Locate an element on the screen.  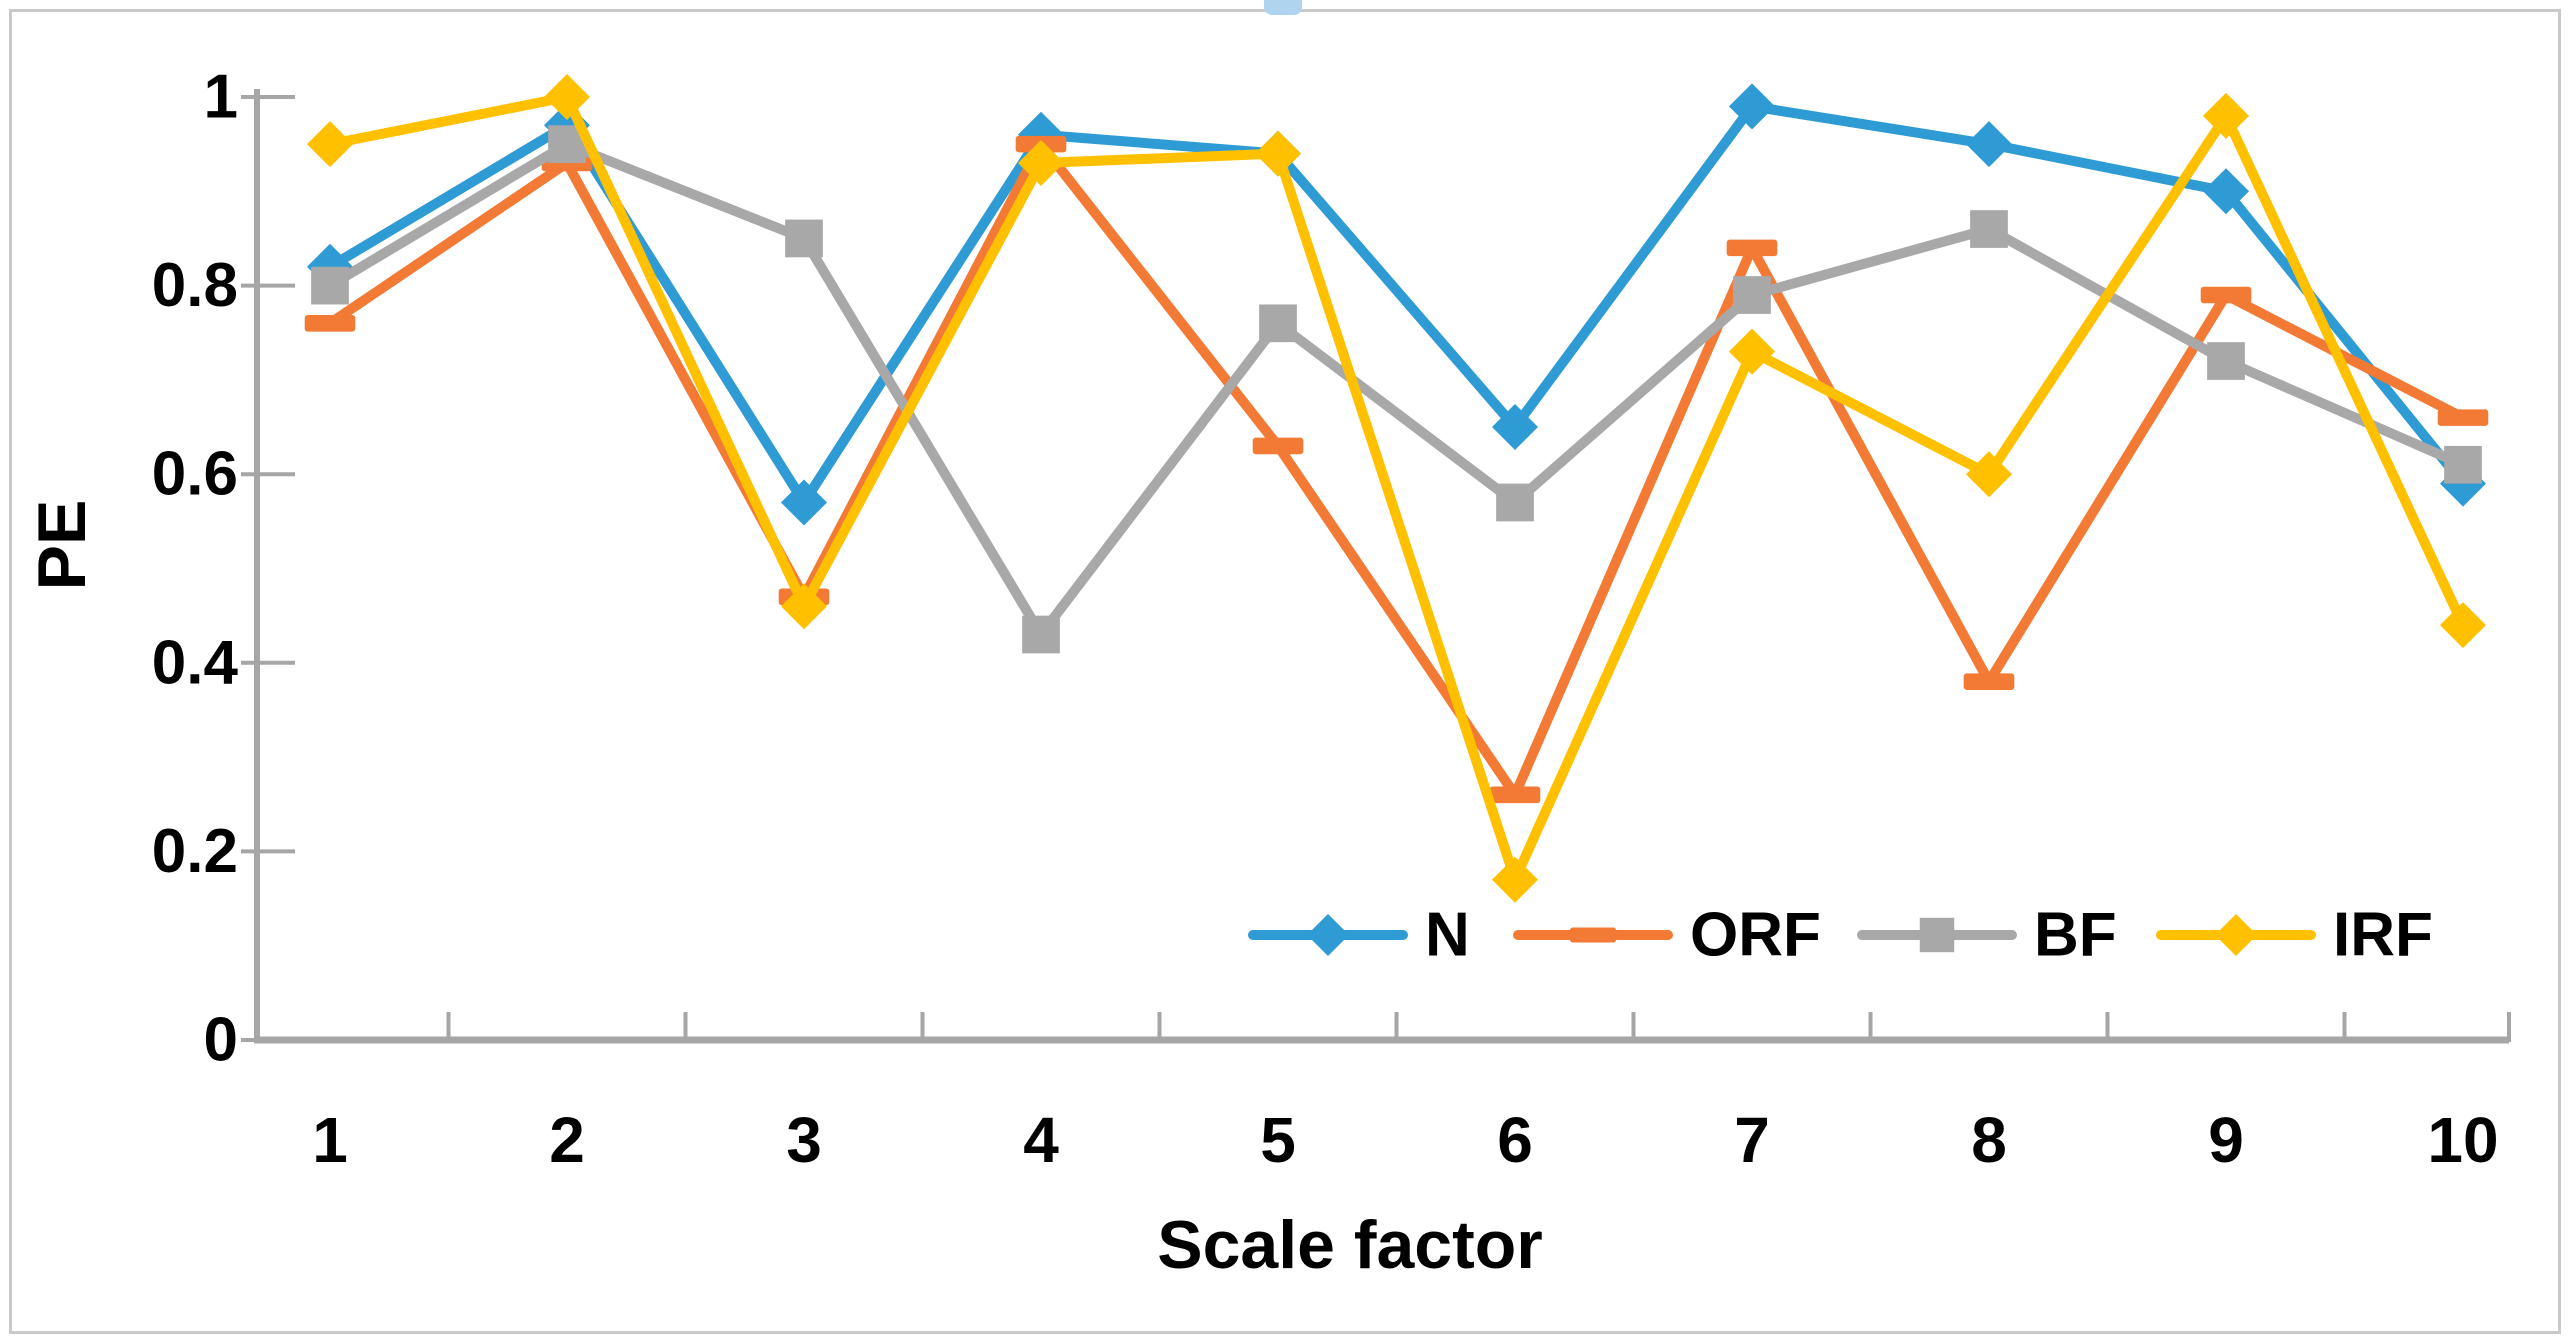
x-tick-label: 8 is located at coordinates (1989, 1140).